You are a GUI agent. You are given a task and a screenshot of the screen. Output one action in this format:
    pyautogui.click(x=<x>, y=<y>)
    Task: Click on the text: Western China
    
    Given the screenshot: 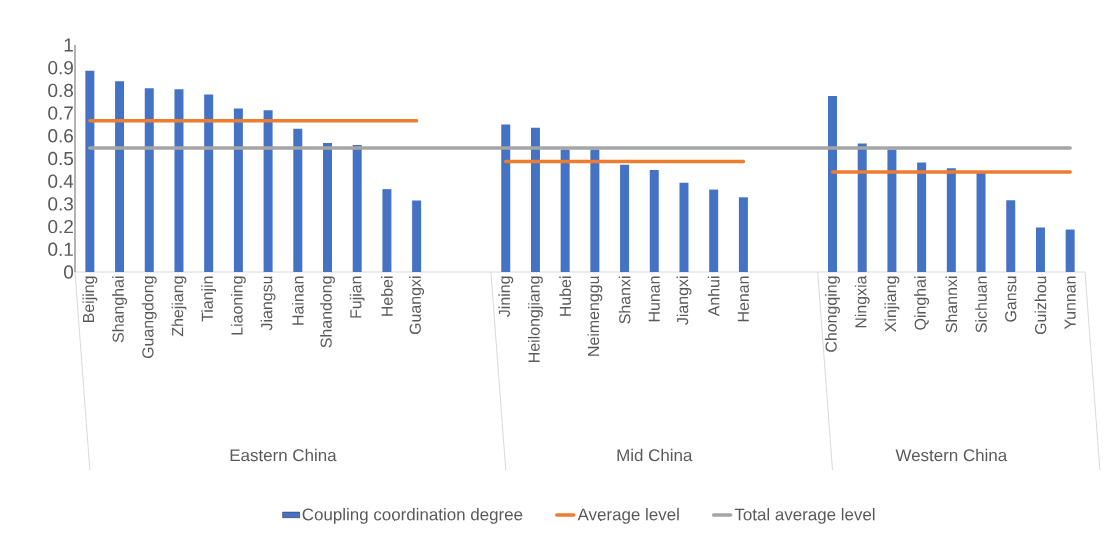 What is the action you would take?
    pyautogui.click(x=951, y=455)
    